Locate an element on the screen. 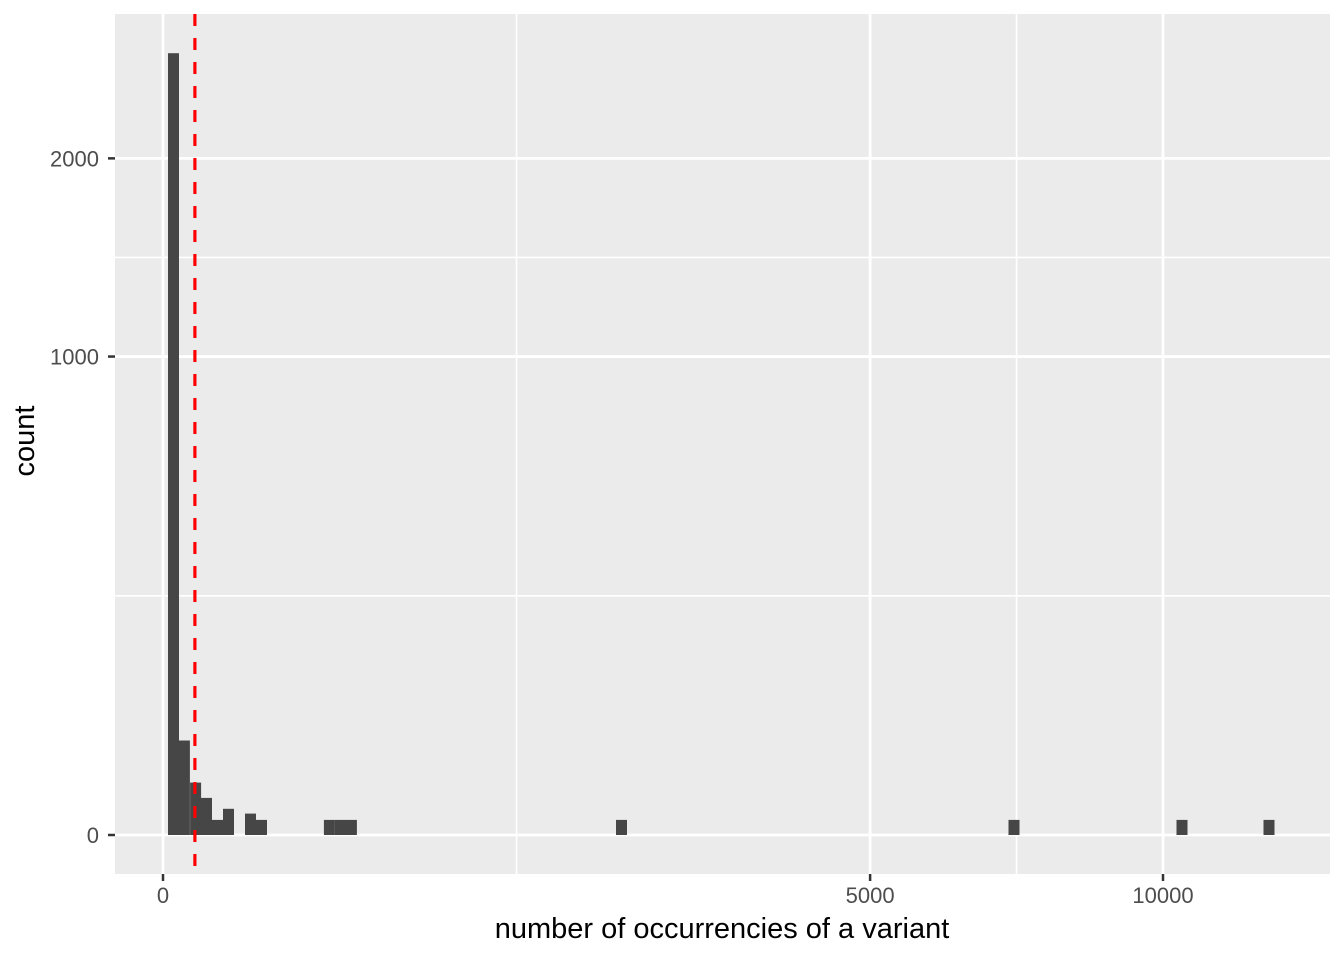 This screenshot has height=965, width=1344. y-axis-tick-label: 1000 is located at coordinates (74, 357).